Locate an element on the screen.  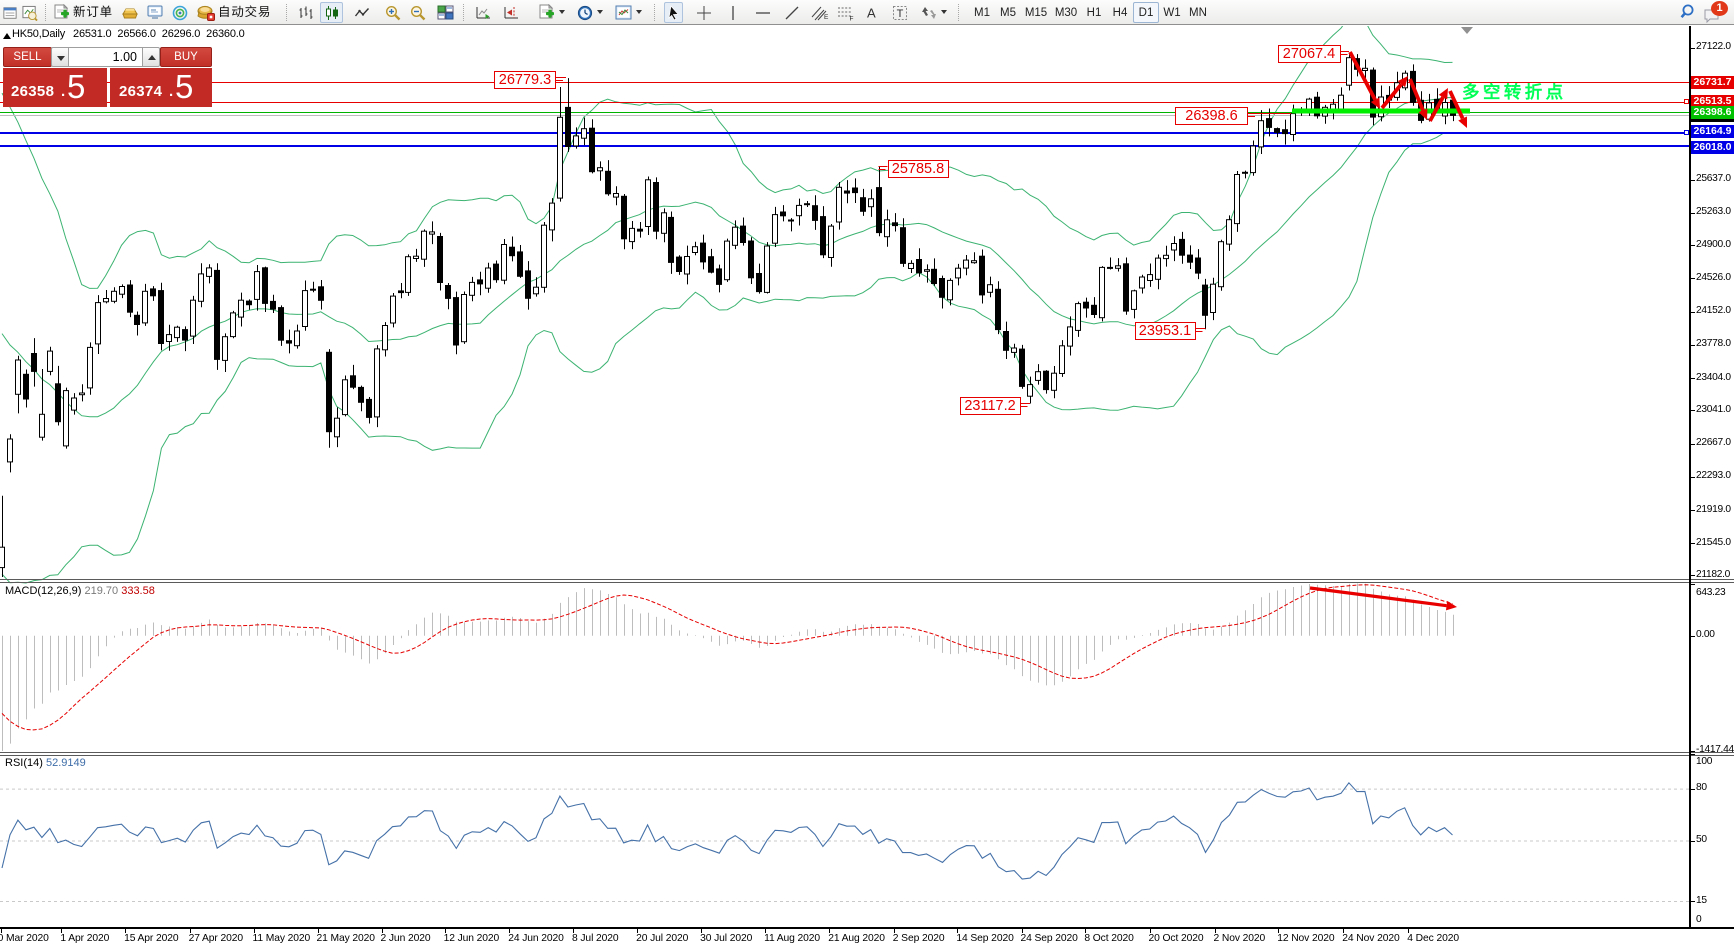
periods-icon is located at coordinates (584, 12).